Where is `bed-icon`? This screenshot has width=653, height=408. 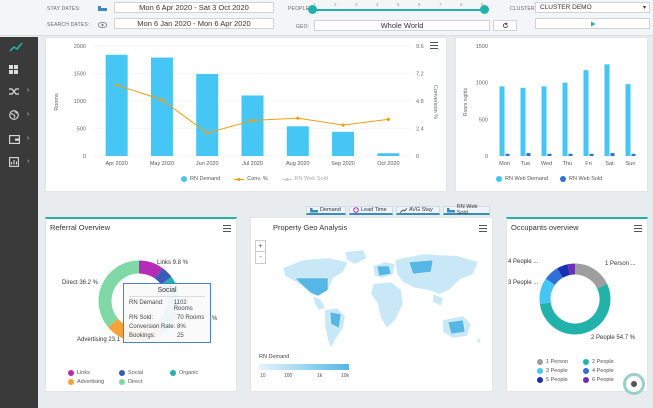
bed-icon is located at coordinates (314, 209).